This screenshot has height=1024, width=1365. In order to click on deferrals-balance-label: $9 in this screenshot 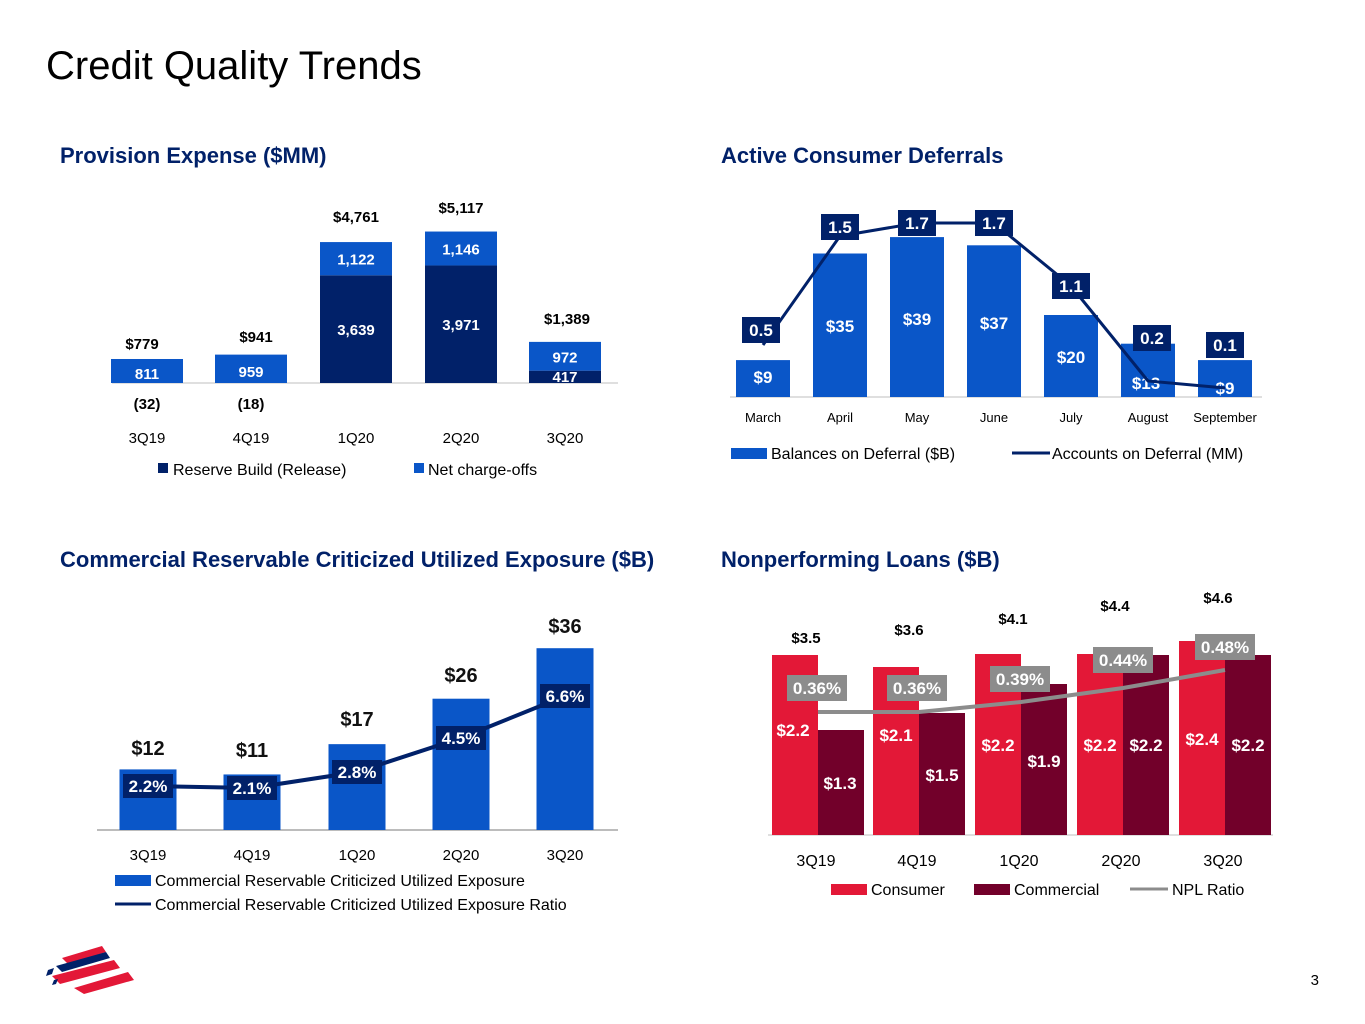, I will do `click(1225, 388)`.